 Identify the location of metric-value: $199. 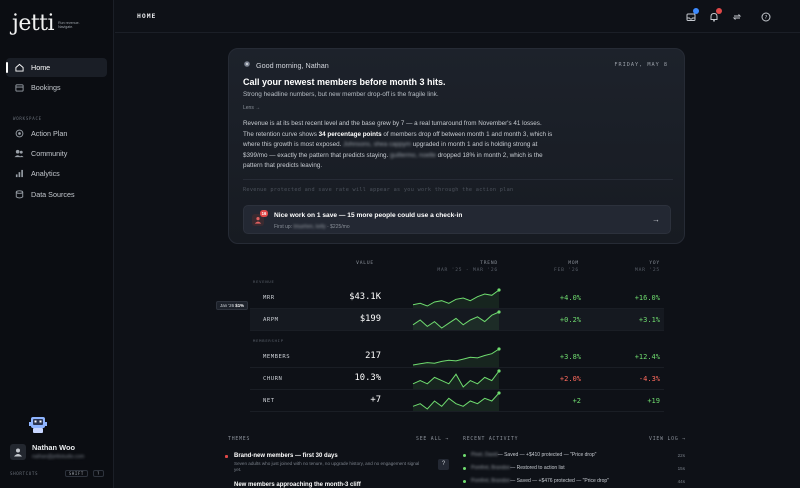
(370, 319).